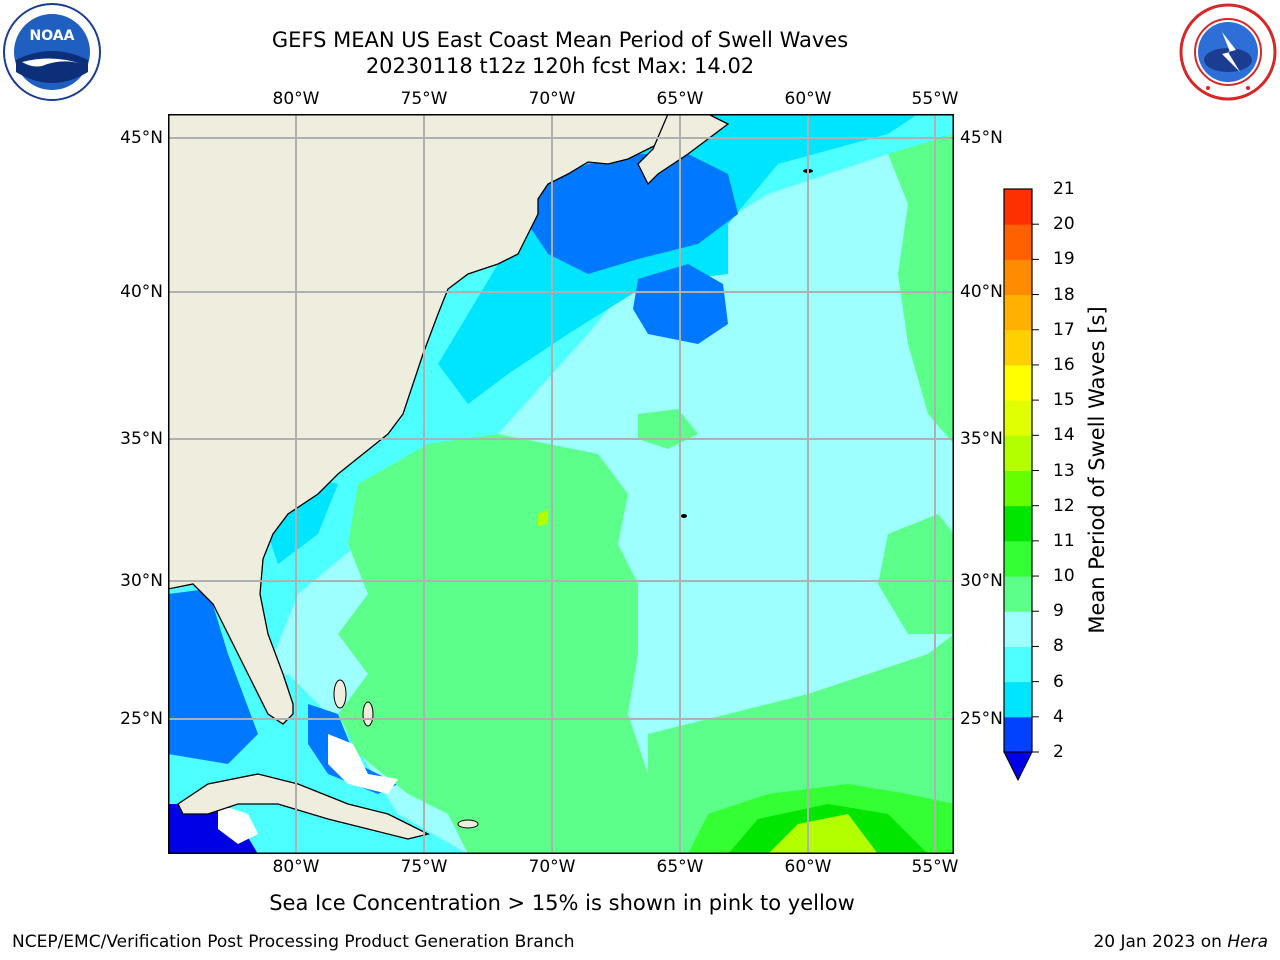 The height and width of the screenshot is (960, 1280). I want to click on colorbar-tick-label: 16, so click(1064, 364).